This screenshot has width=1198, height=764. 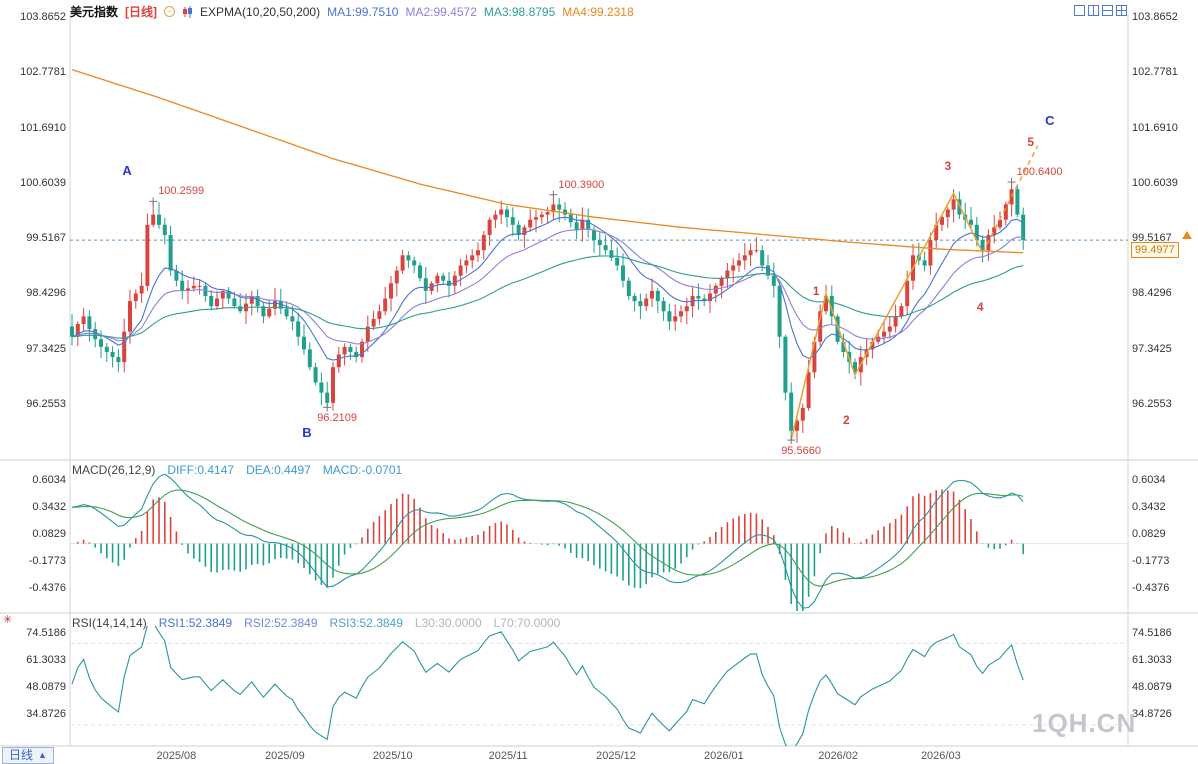 I want to click on symbol-name: 美元指数, so click(x=94, y=12).